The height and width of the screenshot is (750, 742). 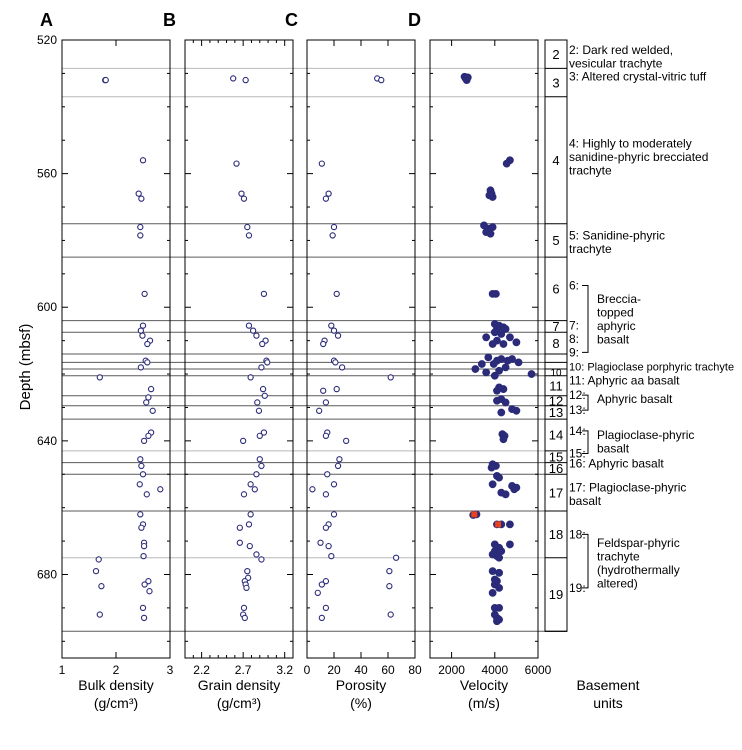 What do you see at coordinates (638, 543) in the screenshot?
I see `unit-bracket-text: Feldspar-phyric` at bounding box center [638, 543].